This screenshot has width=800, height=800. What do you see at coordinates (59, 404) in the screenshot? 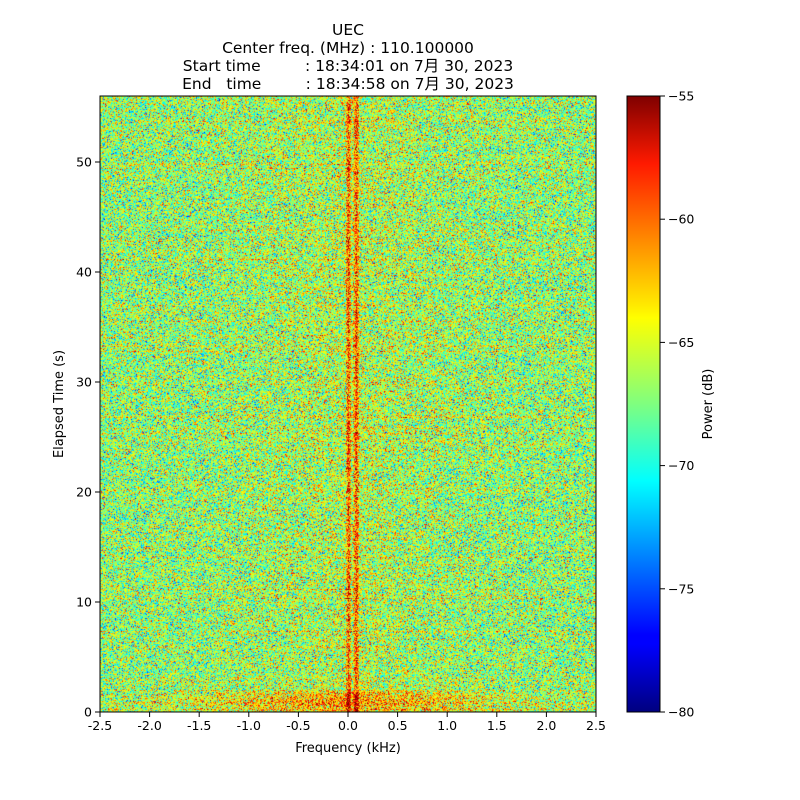
I see `y-axis-label: Elapsed Time (s)` at bounding box center [59, 404].